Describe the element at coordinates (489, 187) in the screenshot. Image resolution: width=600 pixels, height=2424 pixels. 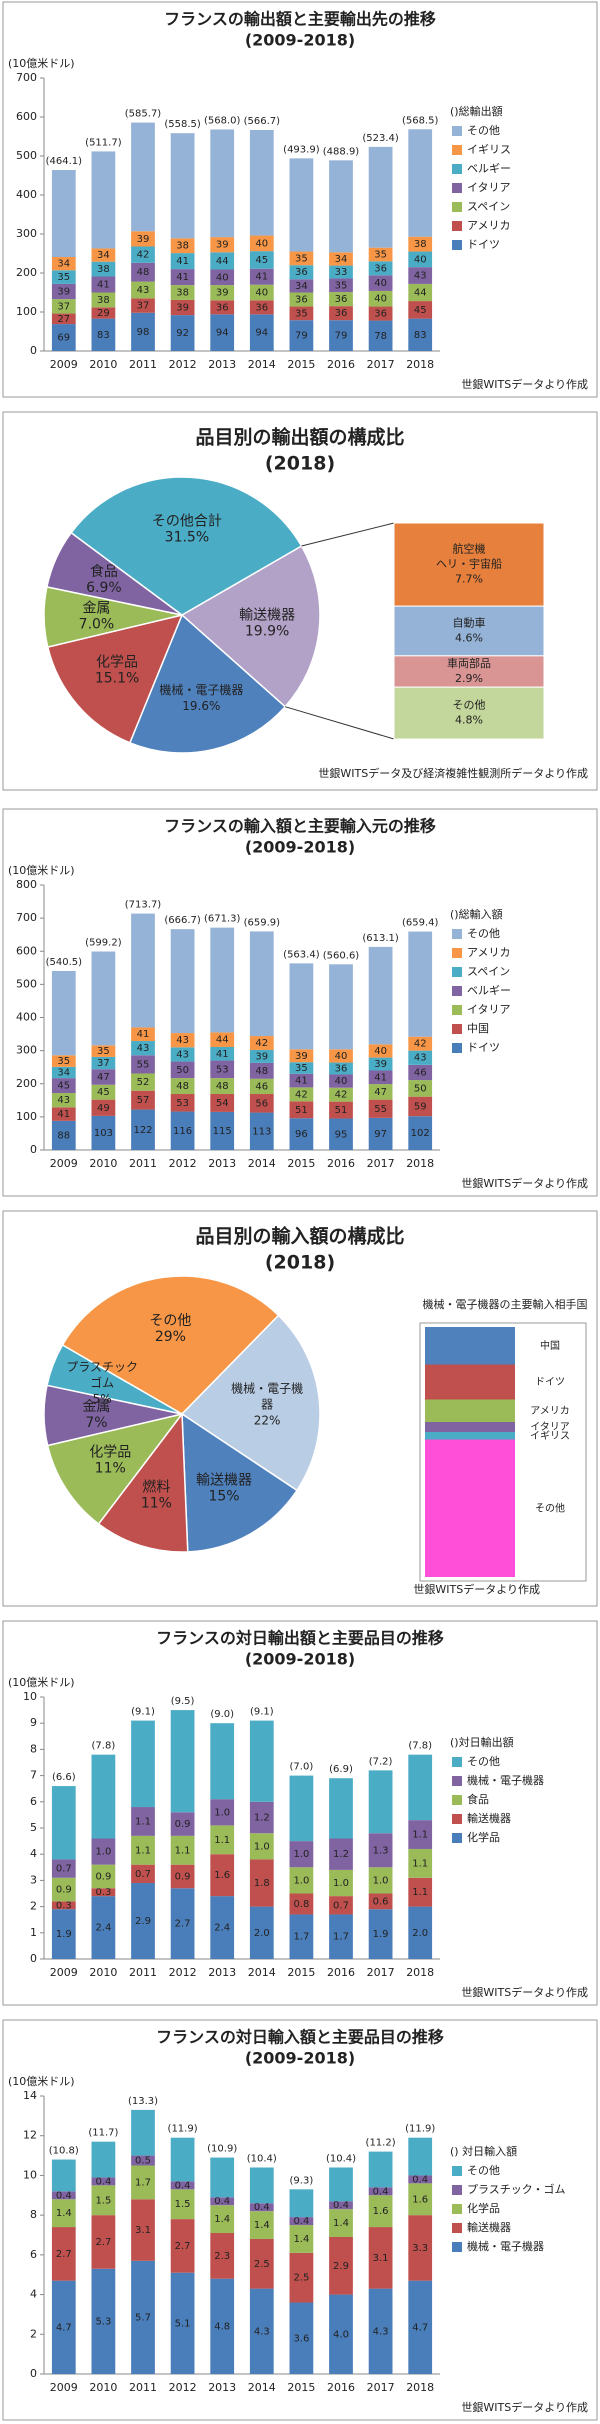
I see `legend-label: イタリア` at that location.